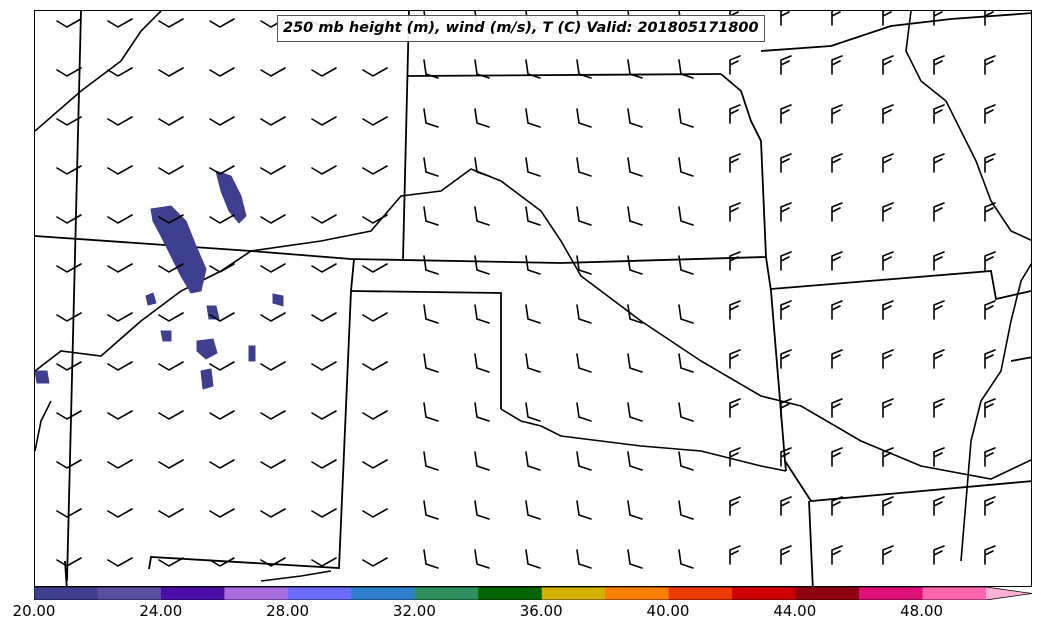  I want to click on colorbar-tick-label: 44.00, so click(795, 611).